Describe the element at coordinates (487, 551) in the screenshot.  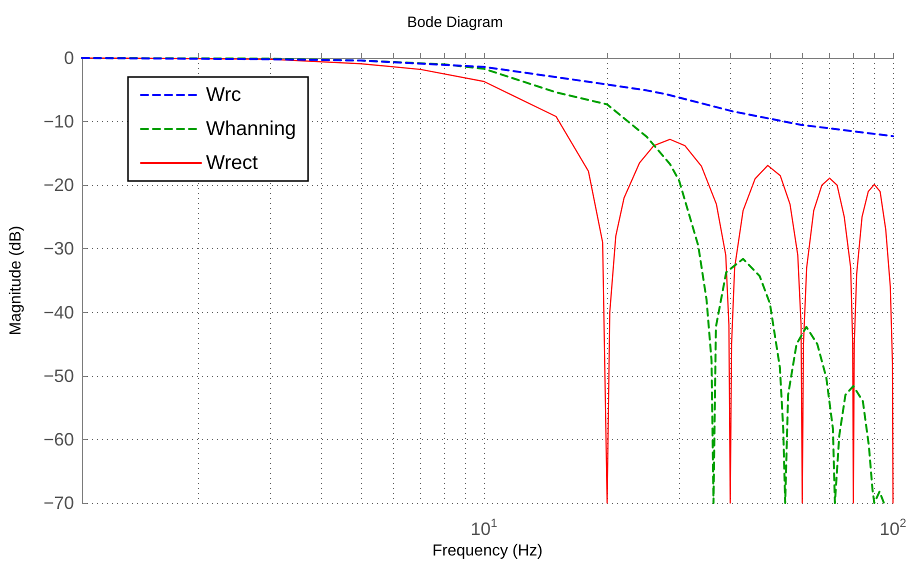
I see `x-axis-title: Frequency (Hz)` at that location.